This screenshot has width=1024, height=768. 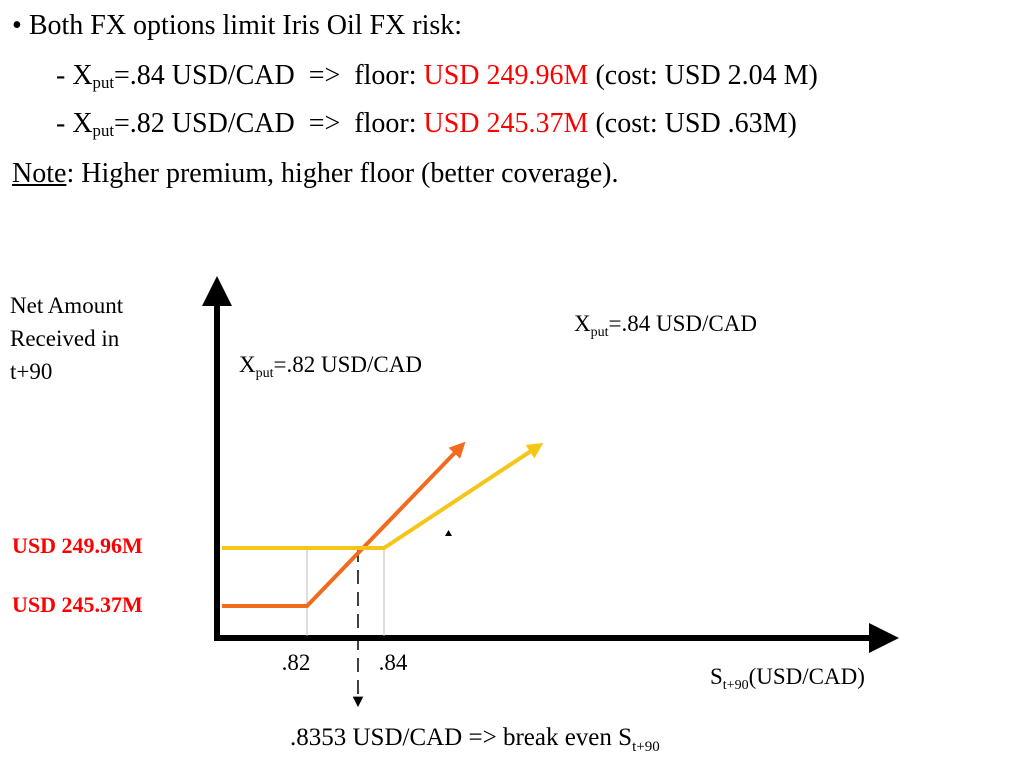 I want to click on put-84-dash: - X, so click(x=74, y=75).